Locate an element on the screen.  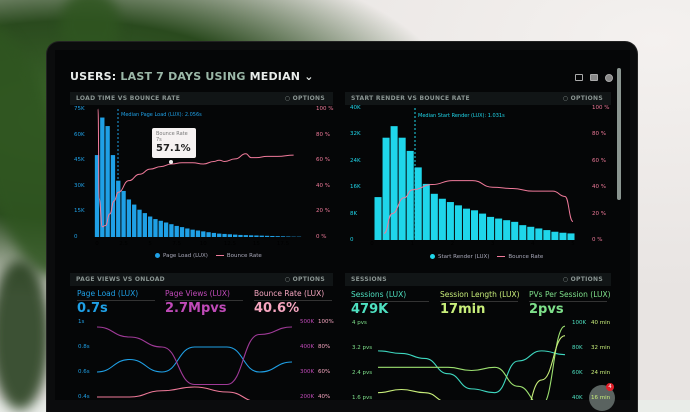
y3-tick: 32 min is located at coordinates (600, 348).